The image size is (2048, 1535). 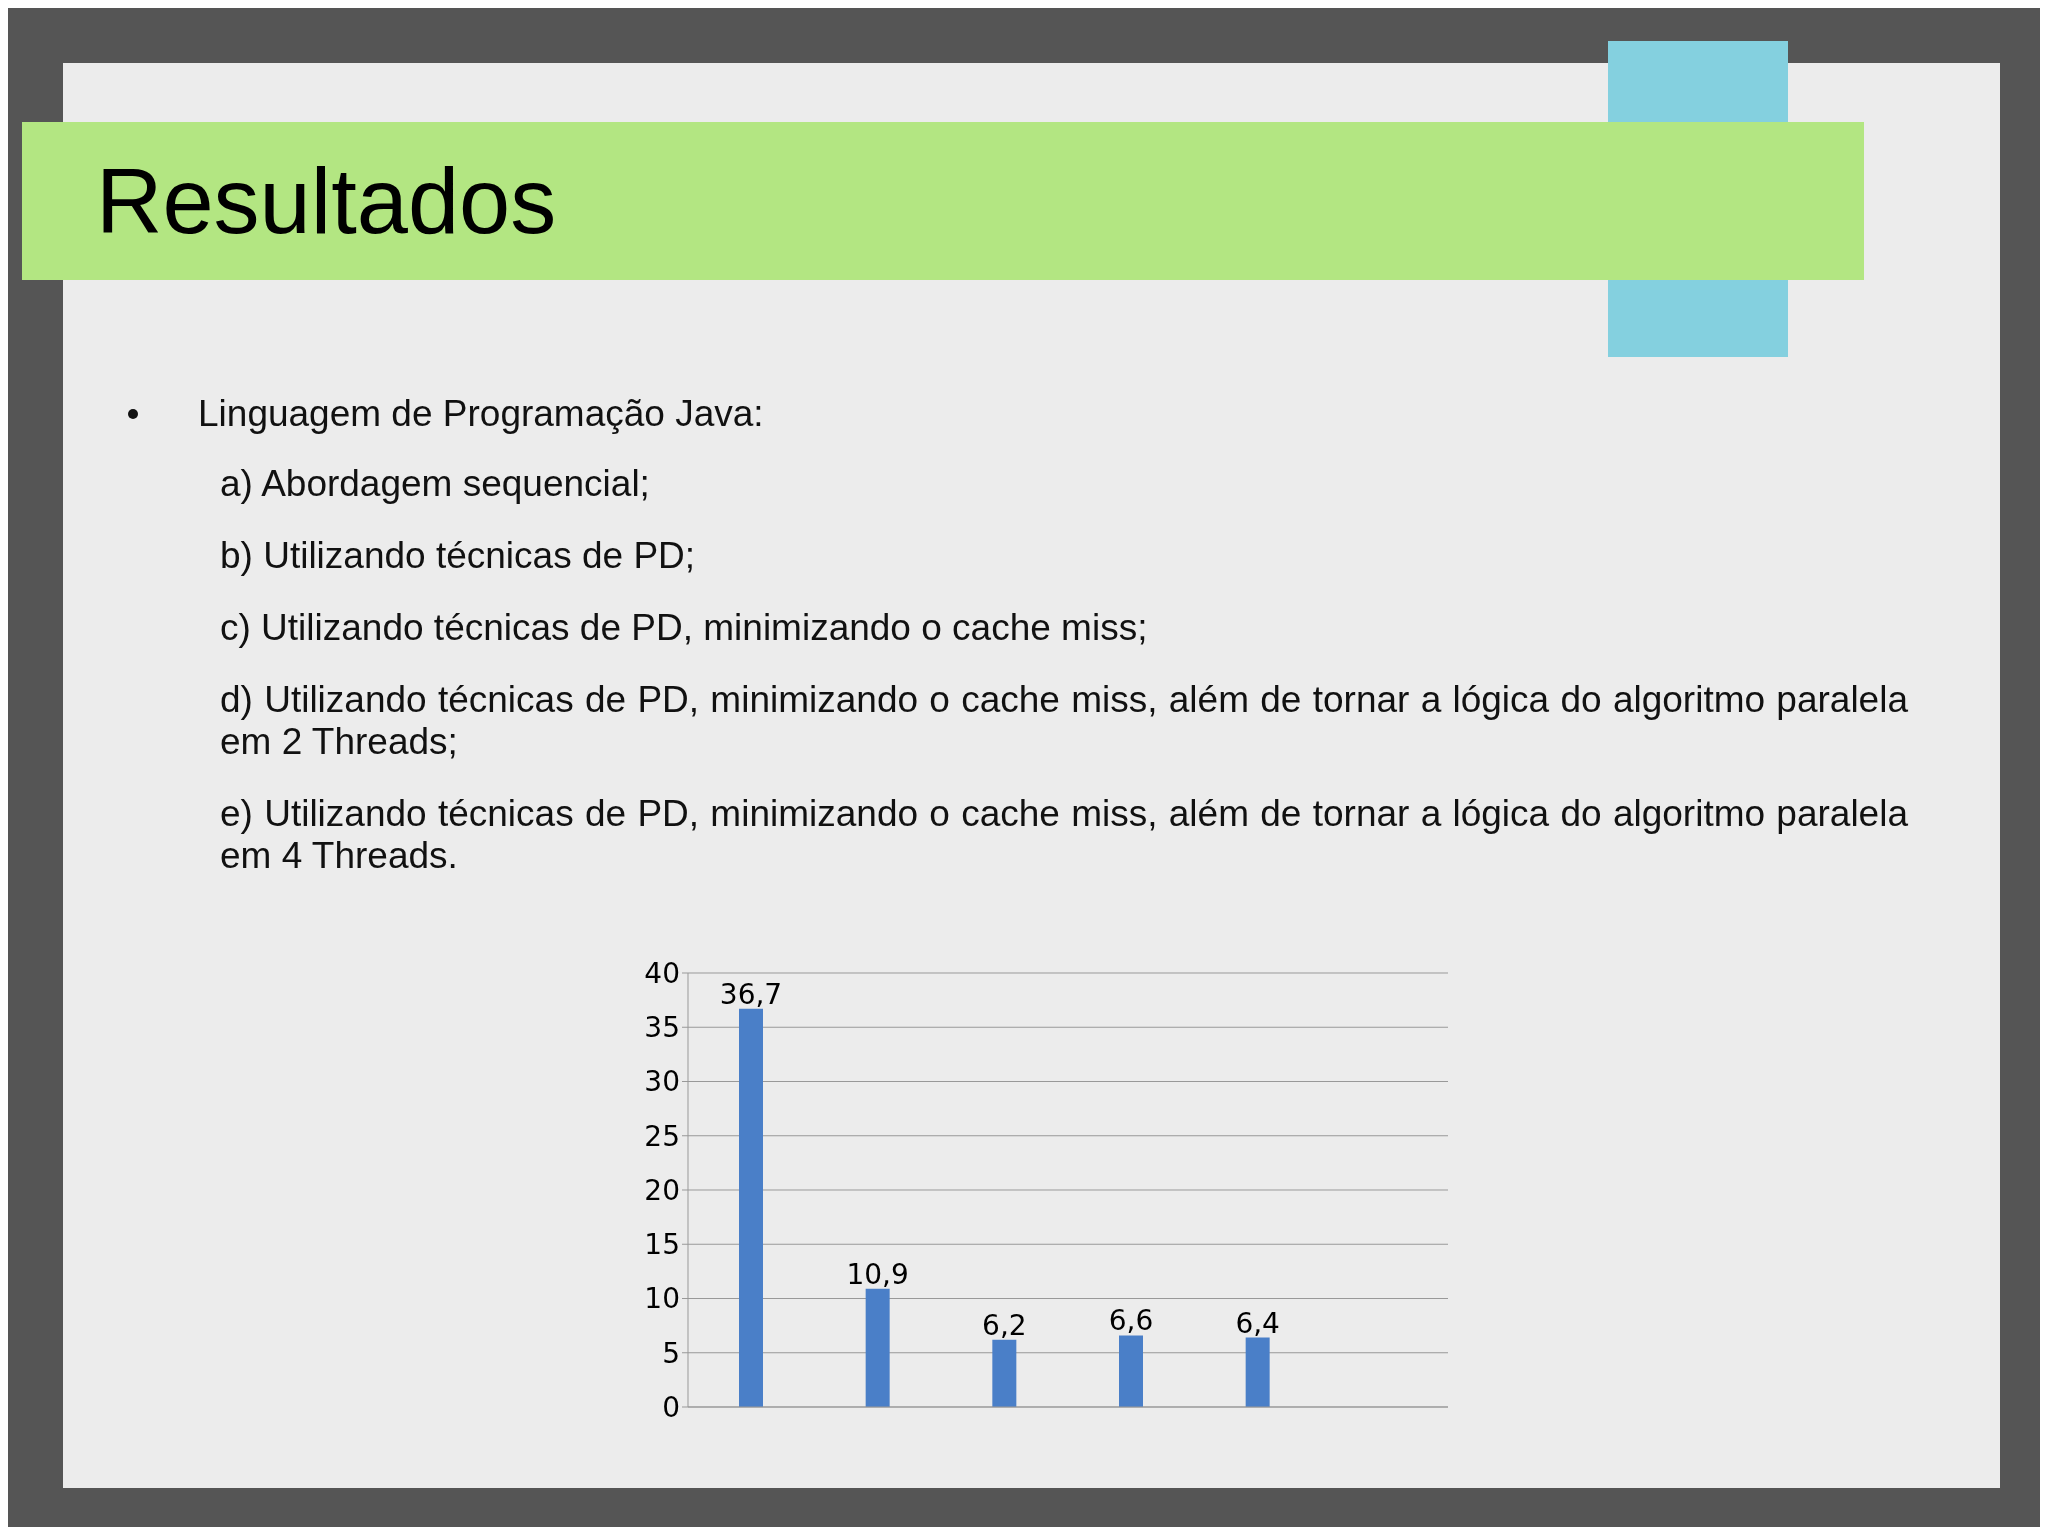 I want to click on chart-title: Resultados, so click(x=326, y=201).